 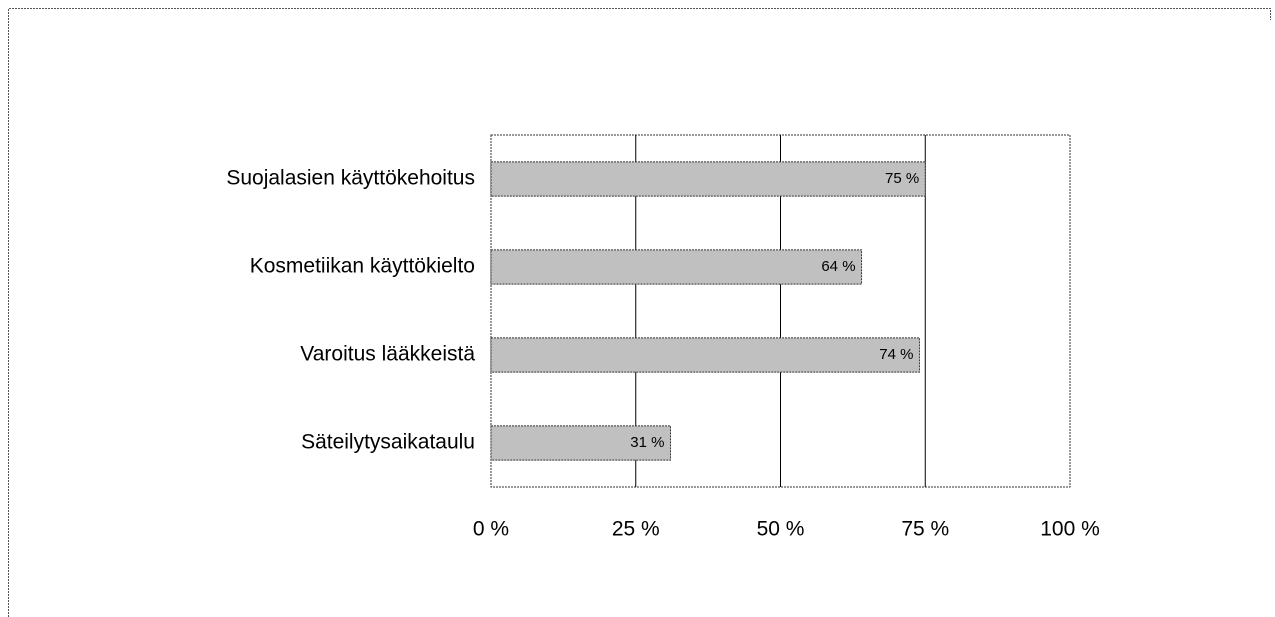 What do you see at coordinates (387, 354) in the screenshot?
I see `y-tick-label: Varoitus lääkkeistä` at bounding box center [387, 354].